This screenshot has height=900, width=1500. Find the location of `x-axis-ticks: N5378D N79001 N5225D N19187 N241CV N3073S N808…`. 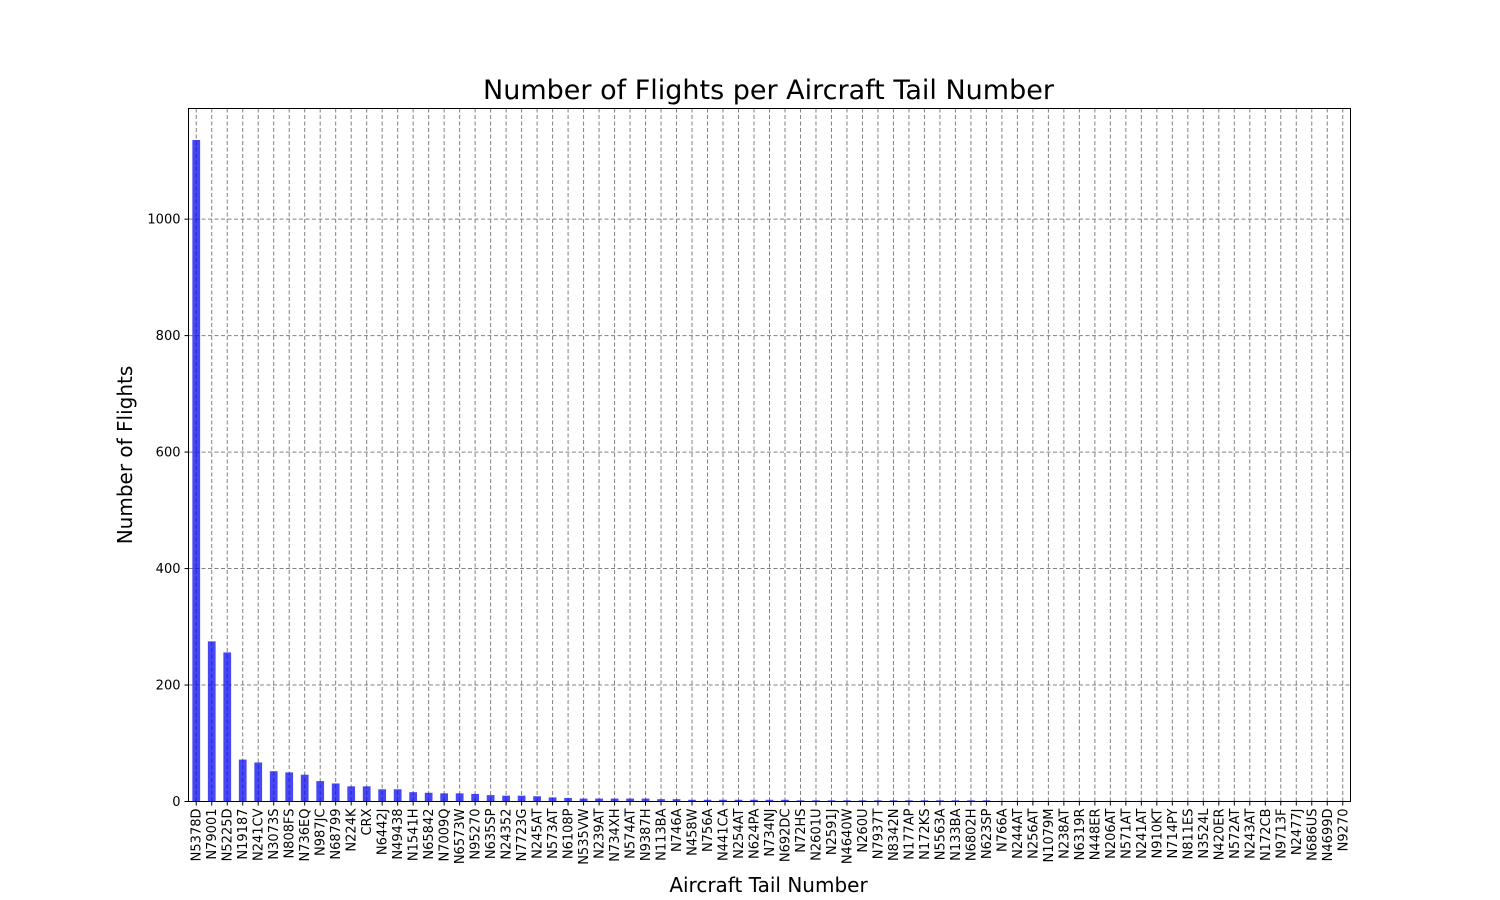

x-axis-ticks: N5378D N79001 N5225D N19187 N241CV N3073S N808… is located at coordinates (770, 833).